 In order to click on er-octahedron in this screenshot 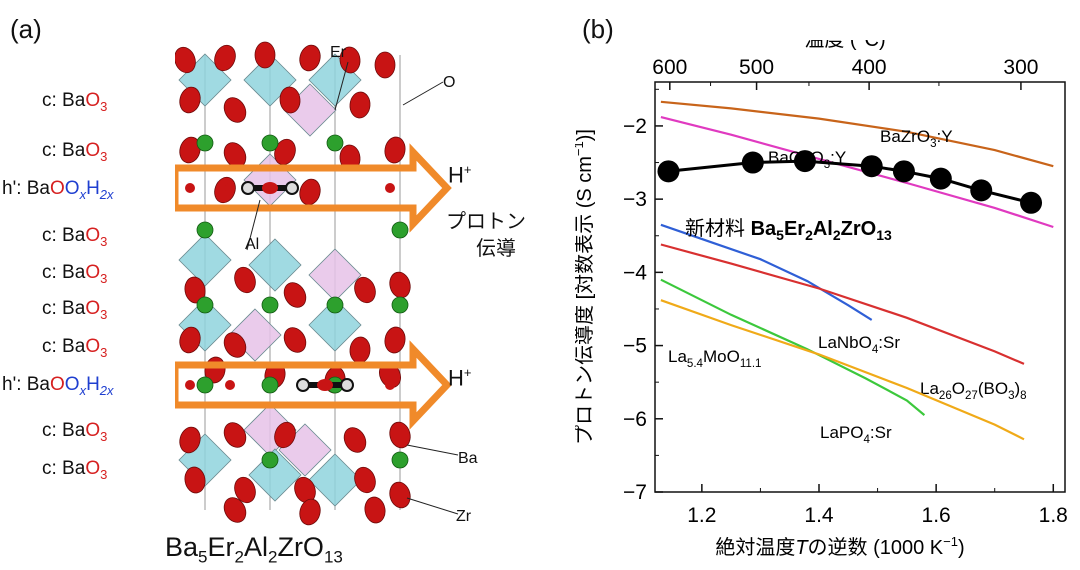, I will do `click(335, 275)`.